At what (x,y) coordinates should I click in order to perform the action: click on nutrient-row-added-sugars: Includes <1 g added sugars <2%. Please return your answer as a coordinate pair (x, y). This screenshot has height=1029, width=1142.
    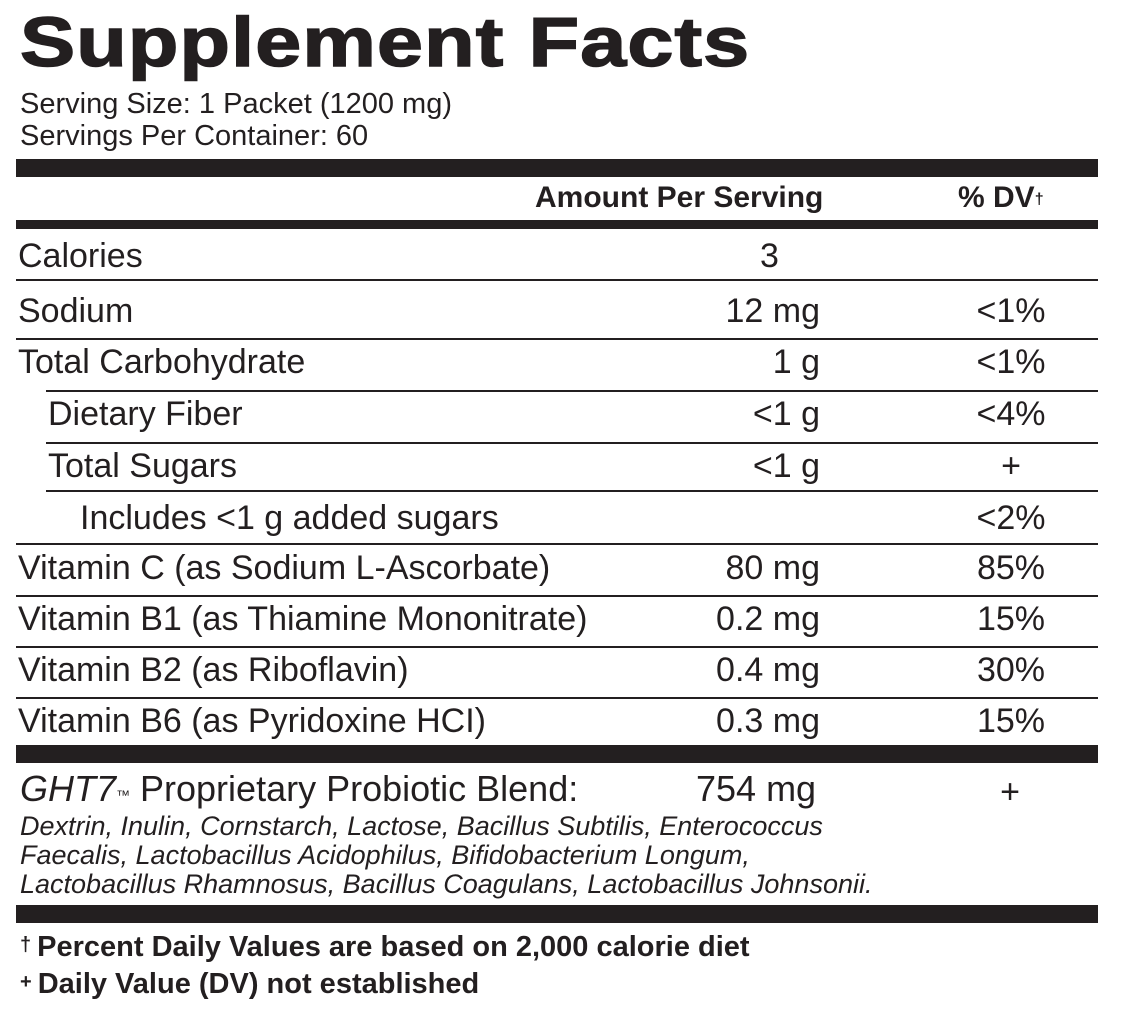
    Looking at the image, I should click on (557, 520).